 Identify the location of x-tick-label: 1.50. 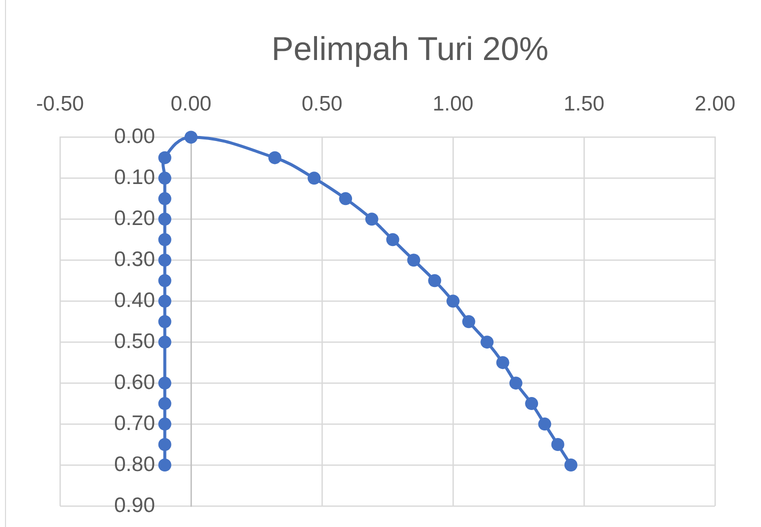
(584, 104).